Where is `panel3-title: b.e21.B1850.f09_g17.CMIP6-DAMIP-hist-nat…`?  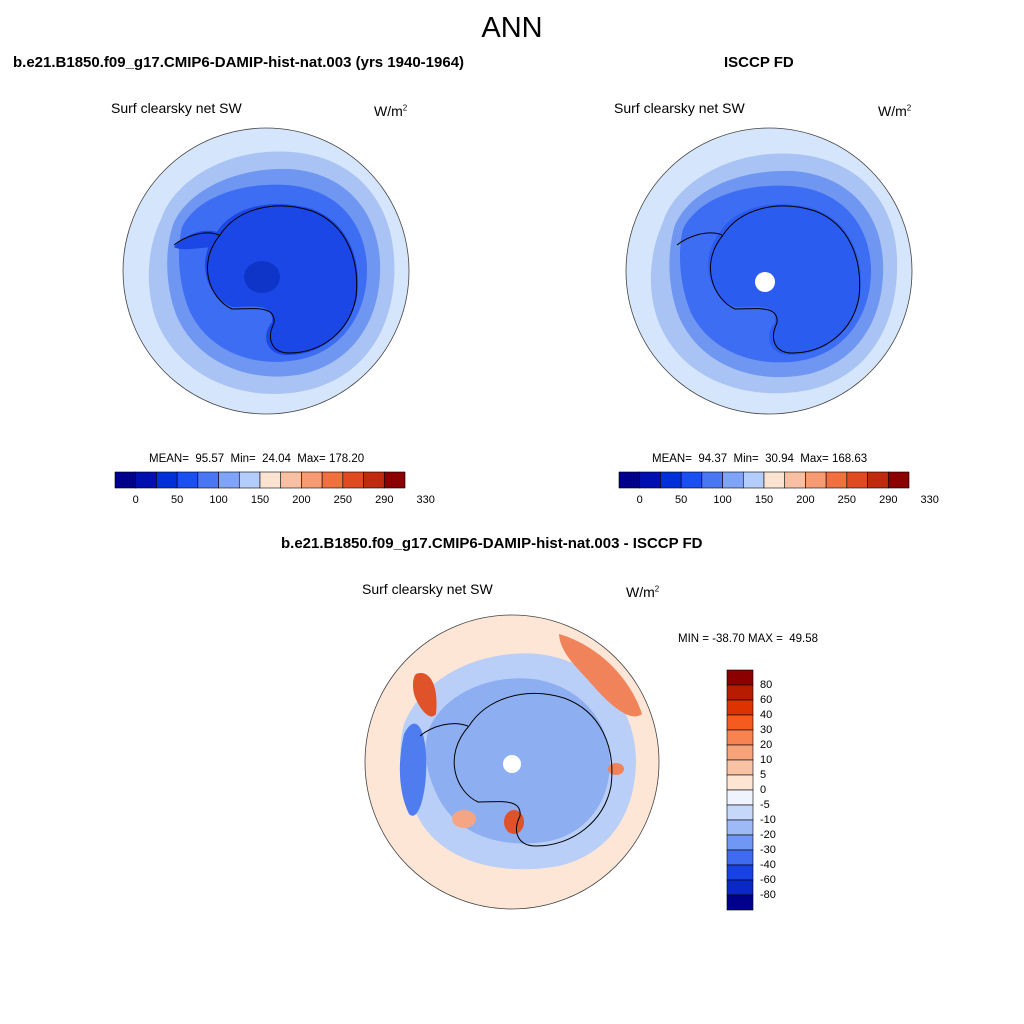
panel3-title: b.e21.B1850.f09_g17.CMIP6-DAMIP-hist-nat… is located at coordinates (492, 543).